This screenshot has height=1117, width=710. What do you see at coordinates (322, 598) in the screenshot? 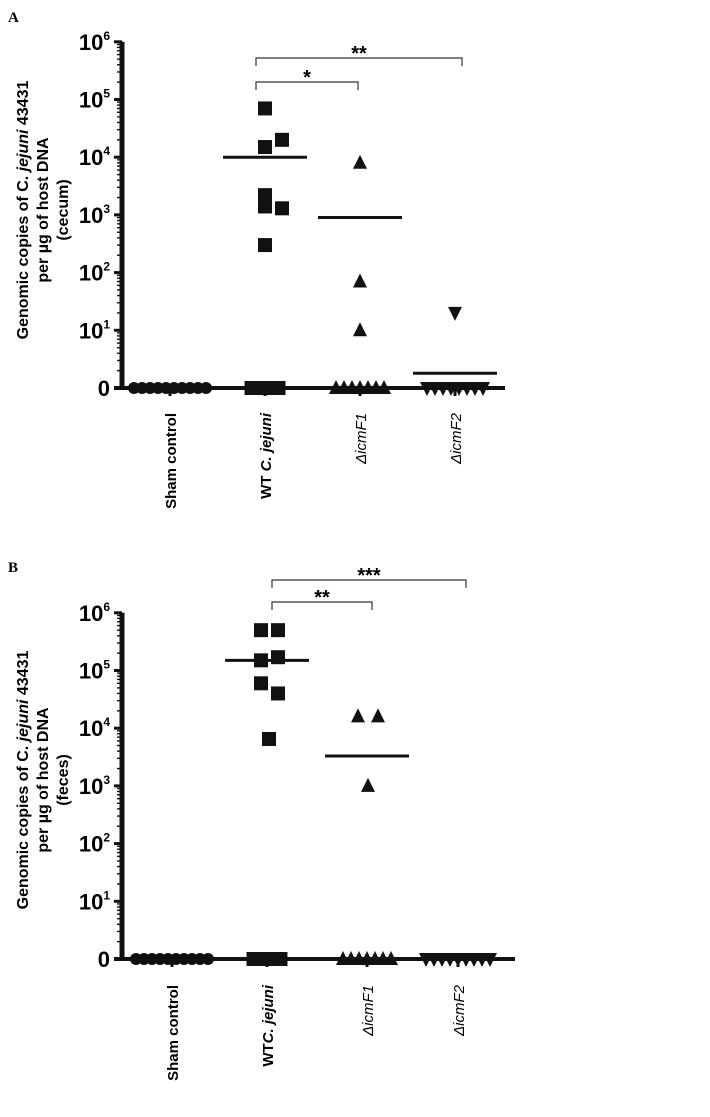
I see `significance-label: **` at bounding box center [322, 598].